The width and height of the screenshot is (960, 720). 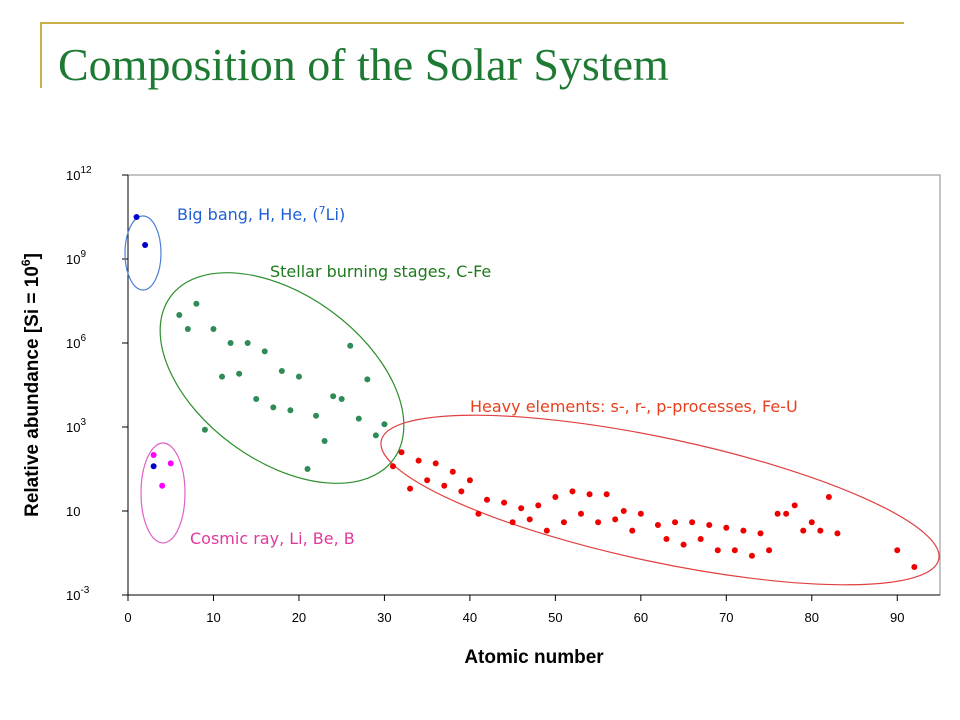 I want to click on x-tick-label: 60, so click(x=641, y=617).